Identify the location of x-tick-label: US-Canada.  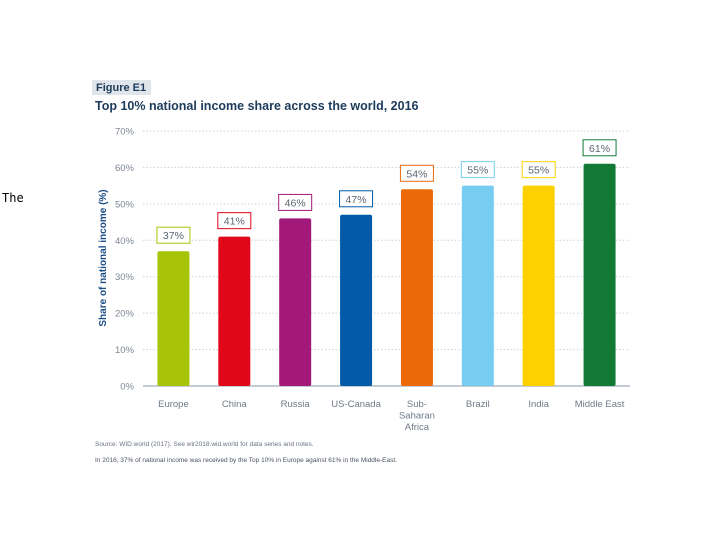
(356, 404).